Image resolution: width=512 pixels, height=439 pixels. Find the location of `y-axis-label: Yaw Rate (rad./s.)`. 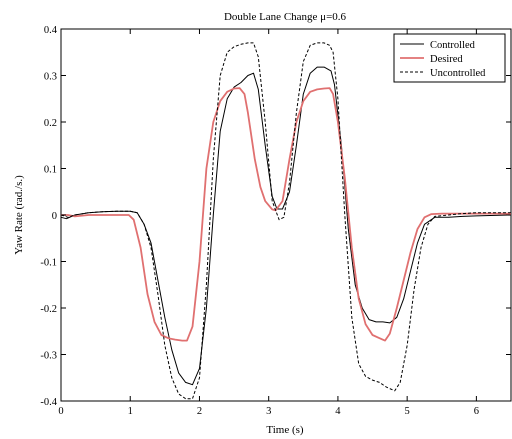

y-axis-label: Yaw Rate (rad./s.) is located at coordinates (19, 215).